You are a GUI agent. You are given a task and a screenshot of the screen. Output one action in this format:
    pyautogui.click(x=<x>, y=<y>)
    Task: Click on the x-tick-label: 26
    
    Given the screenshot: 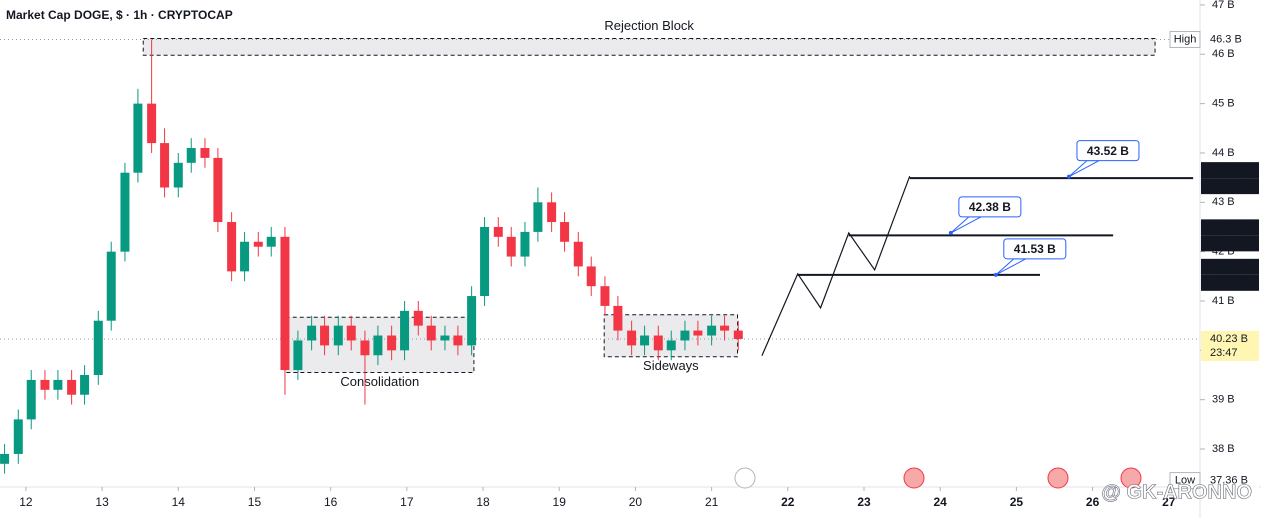 What is the action you would take?
    pyautogui.click(x=1093, y=502)
    